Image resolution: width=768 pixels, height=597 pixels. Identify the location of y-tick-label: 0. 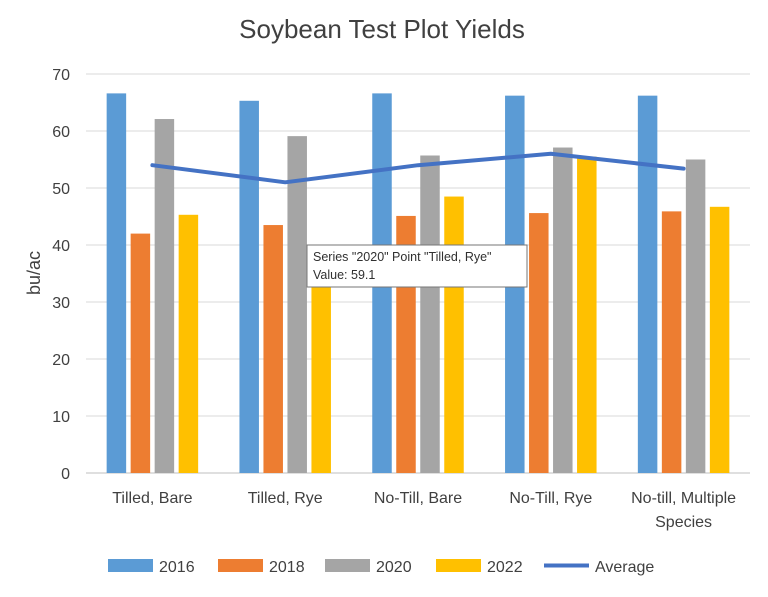
(65, 474).